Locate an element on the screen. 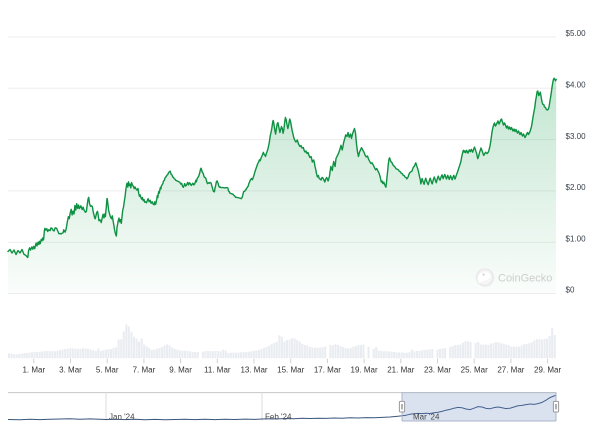  svg-text: 13. Mar is located at coordinates (253, 370).